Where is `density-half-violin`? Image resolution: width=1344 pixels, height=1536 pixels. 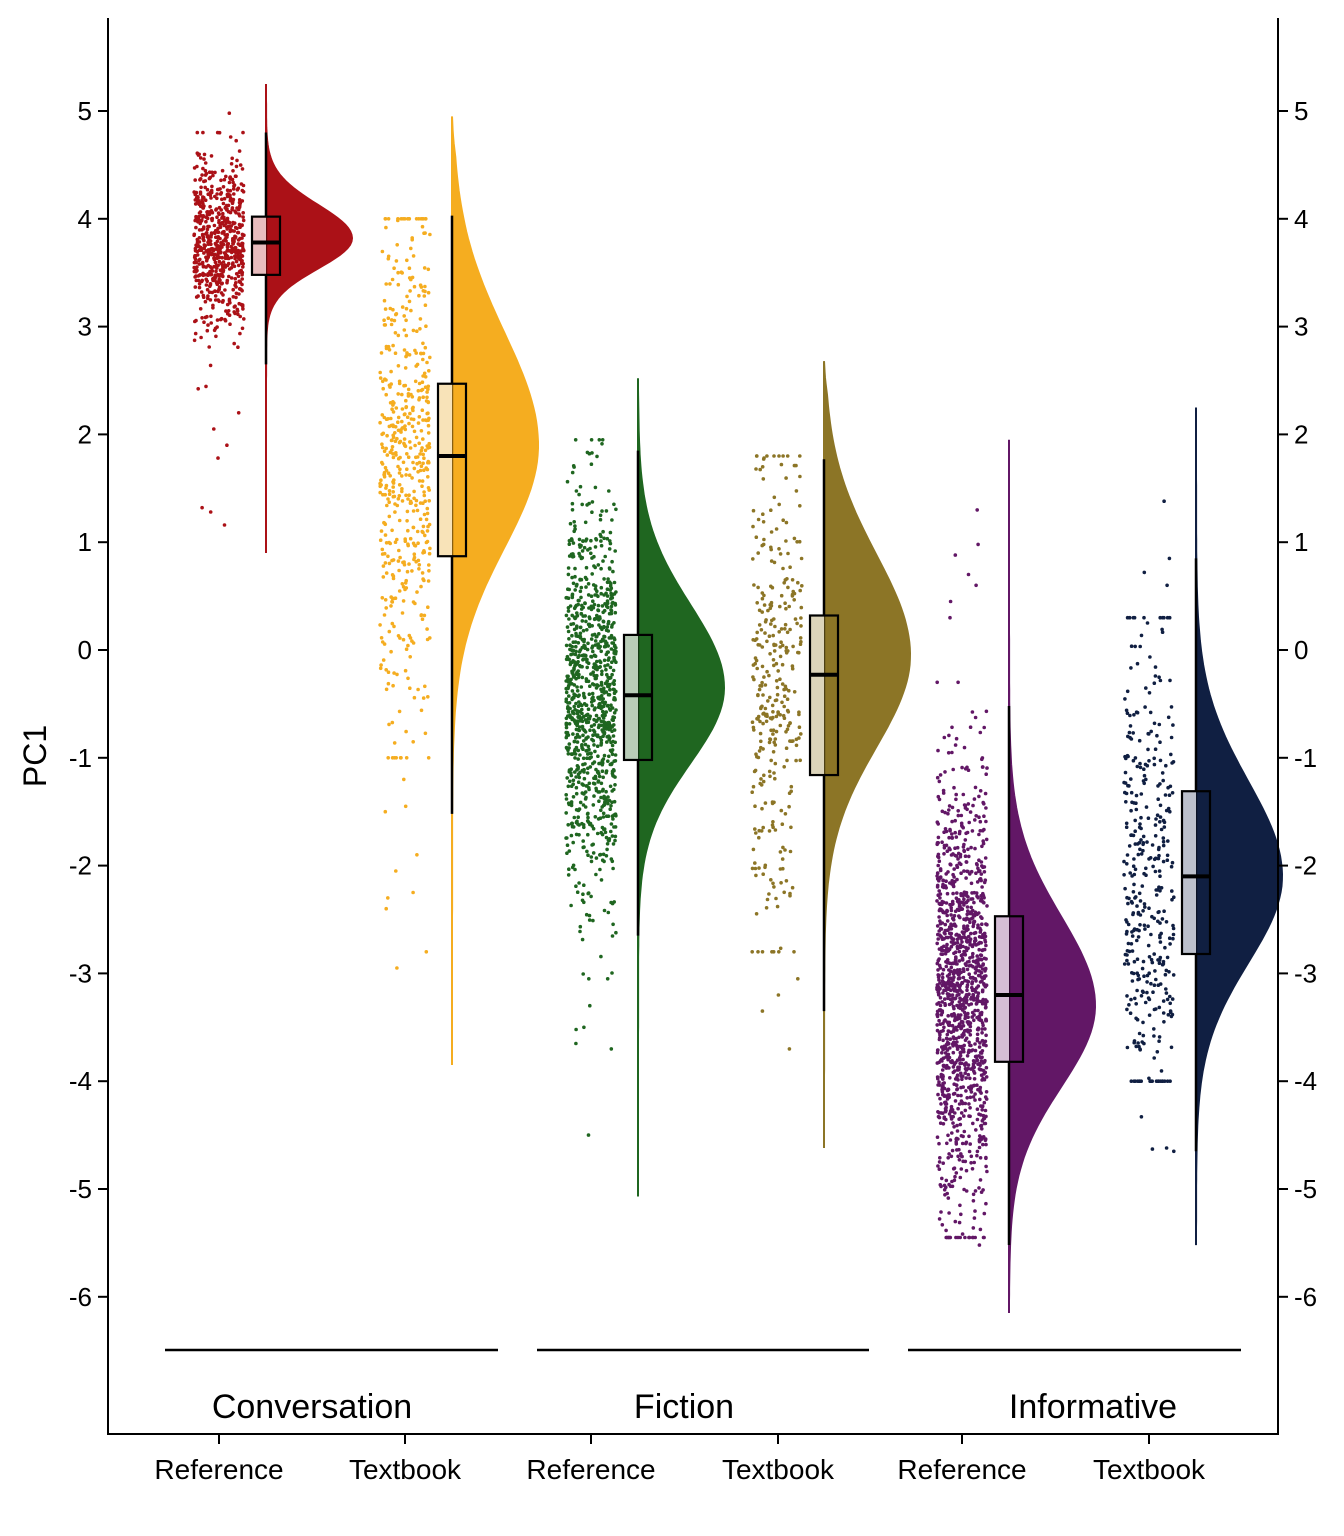 density-half-violin is located at coordinates (867, 755).